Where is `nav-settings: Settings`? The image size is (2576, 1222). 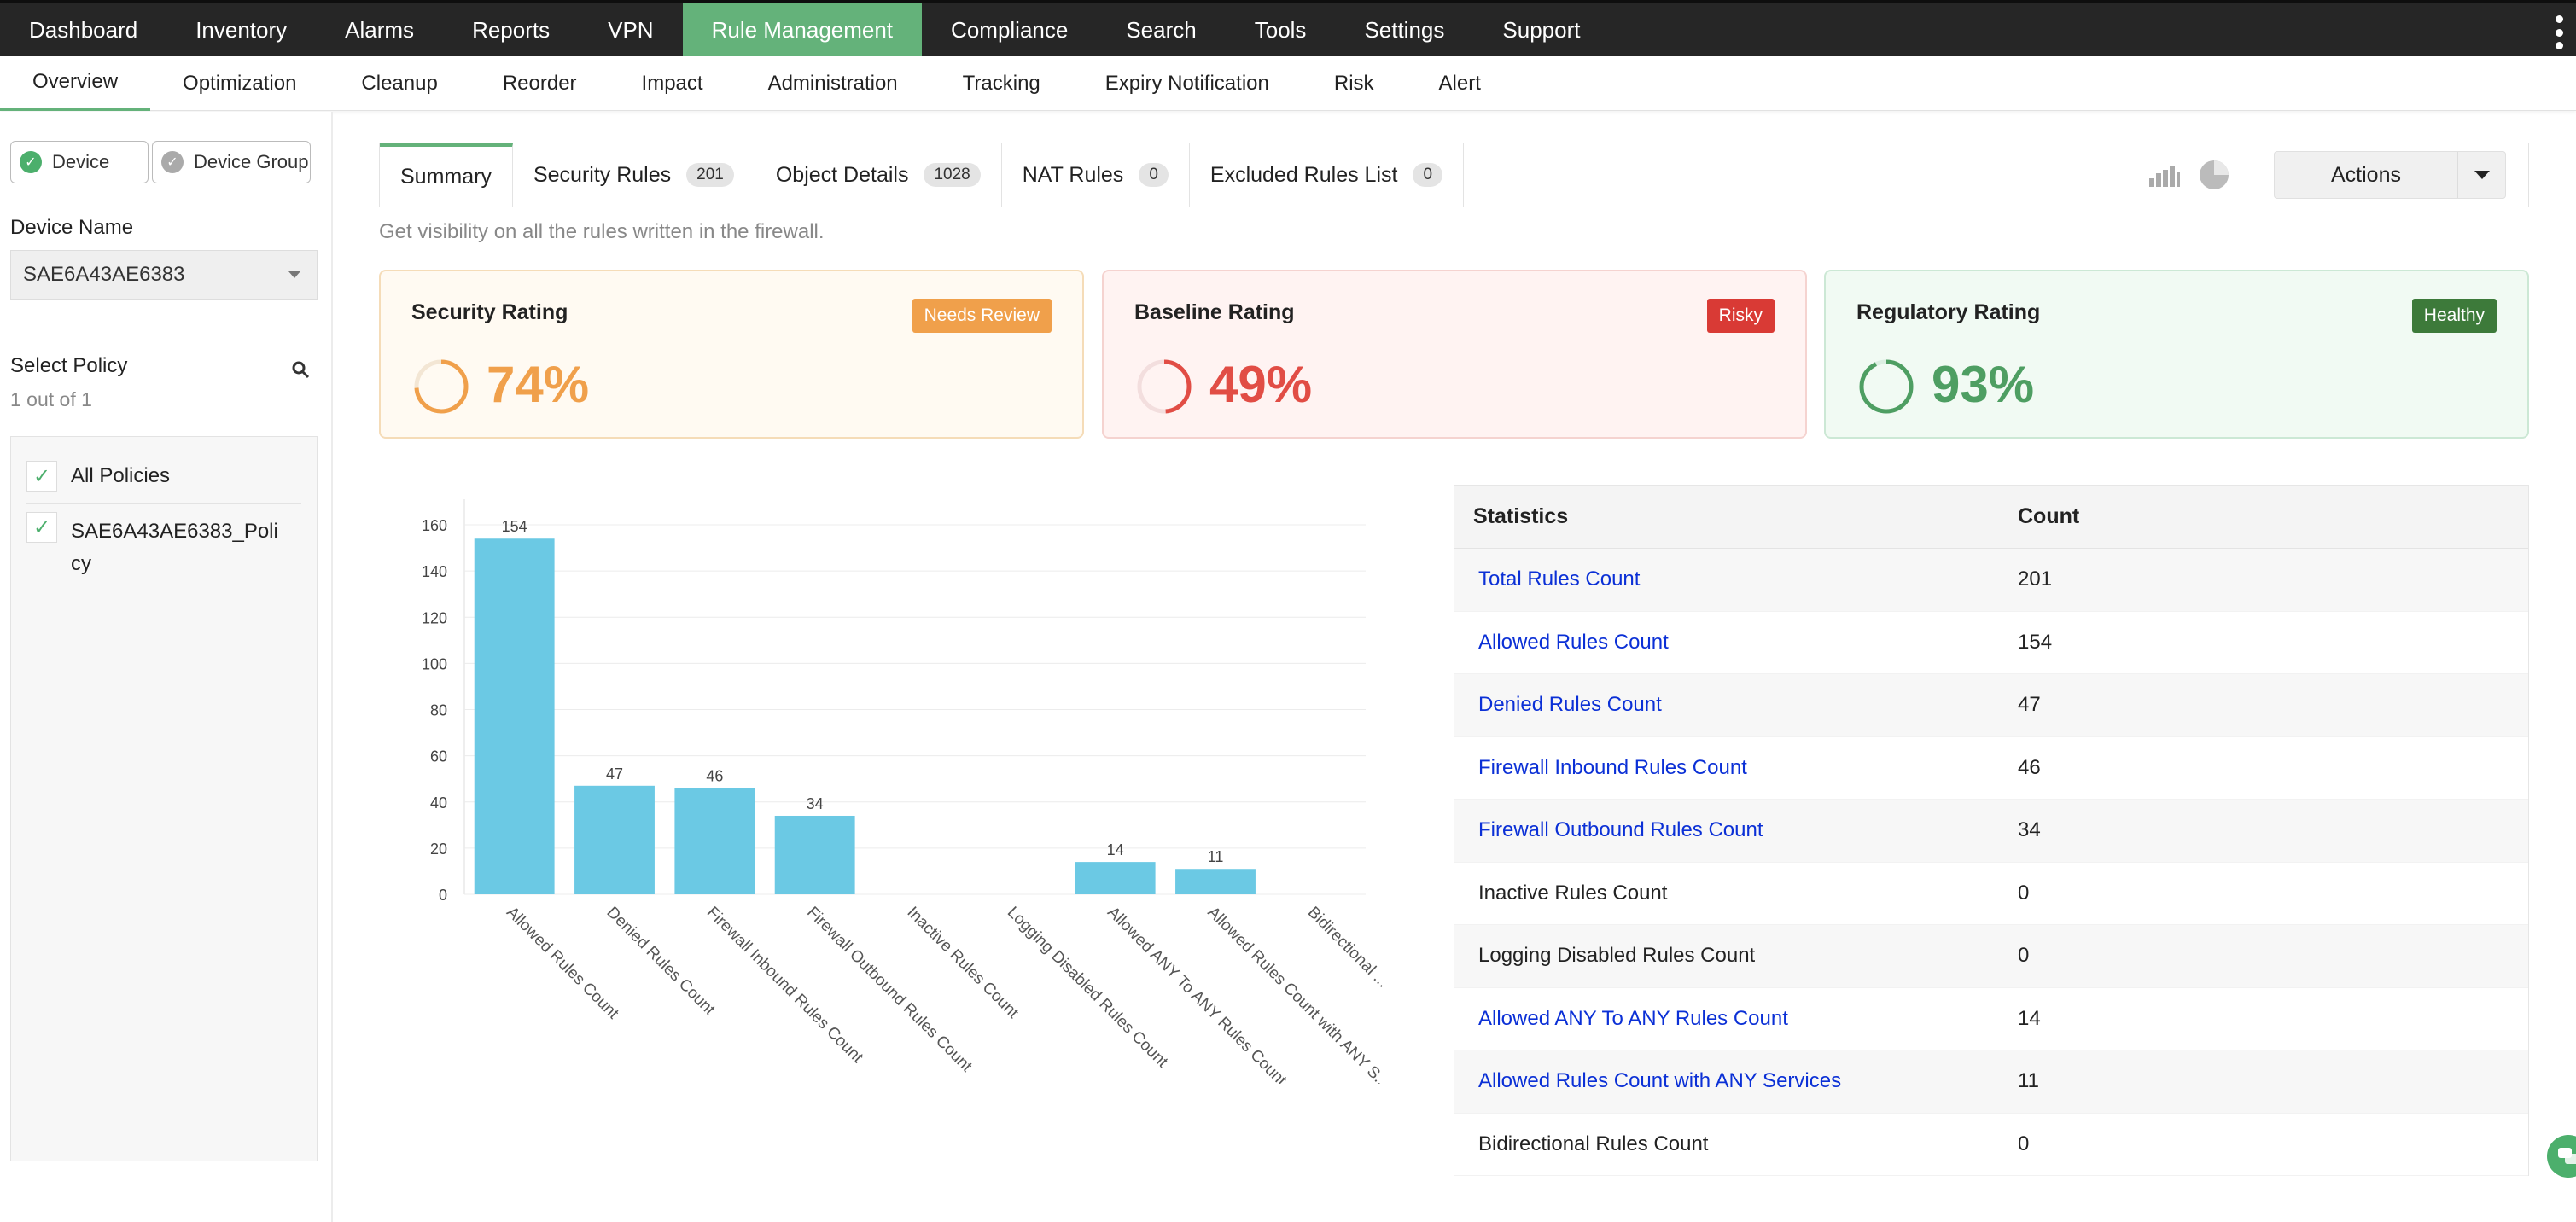
nav-settings: Settings is located at coordinates (1404, 30).